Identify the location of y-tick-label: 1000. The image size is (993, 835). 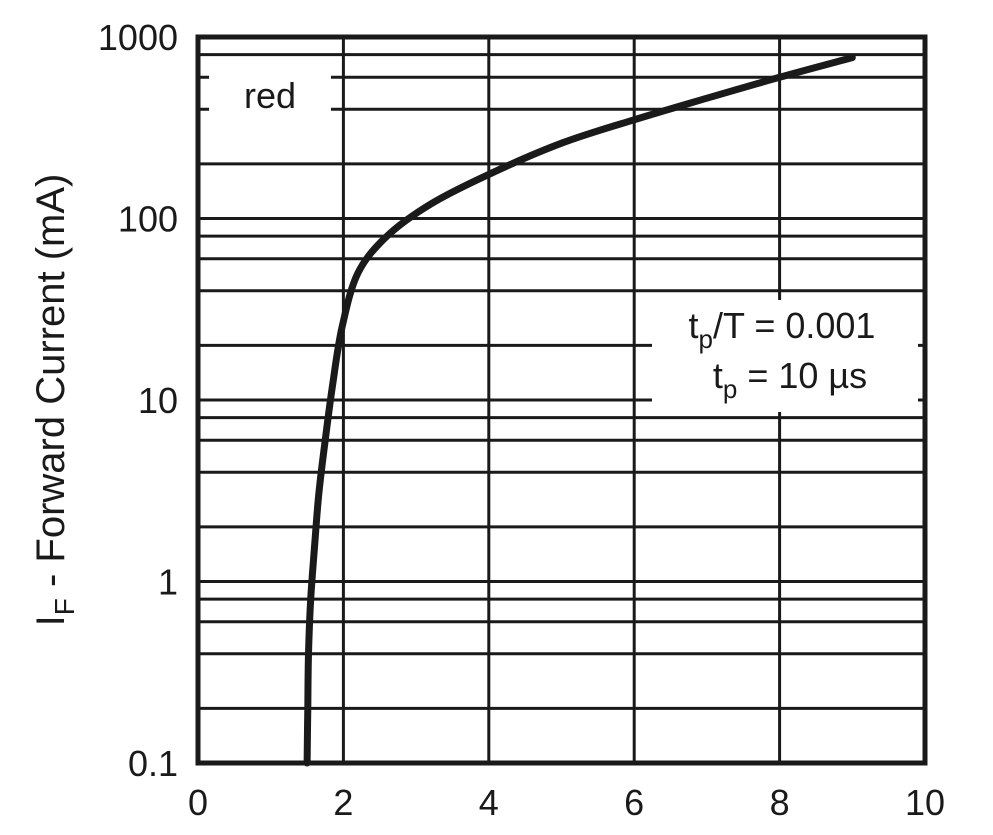
(138, 37).